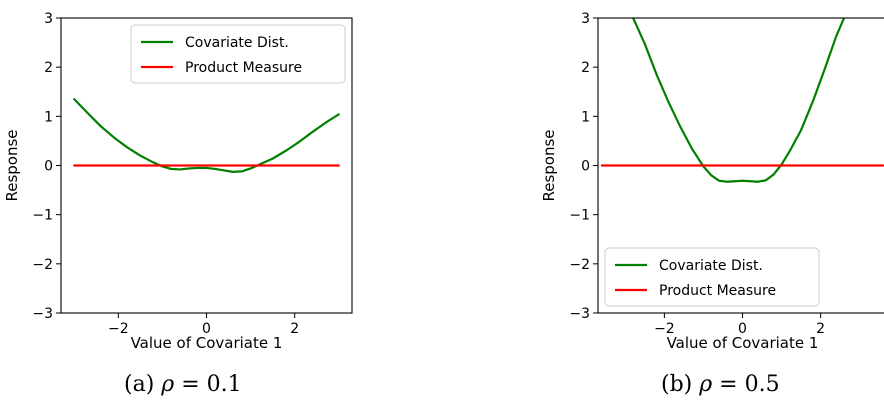 The height and width of the screenshot is (403, 884). I want to click on caption-a-value: 0.1, so click(224, 384).